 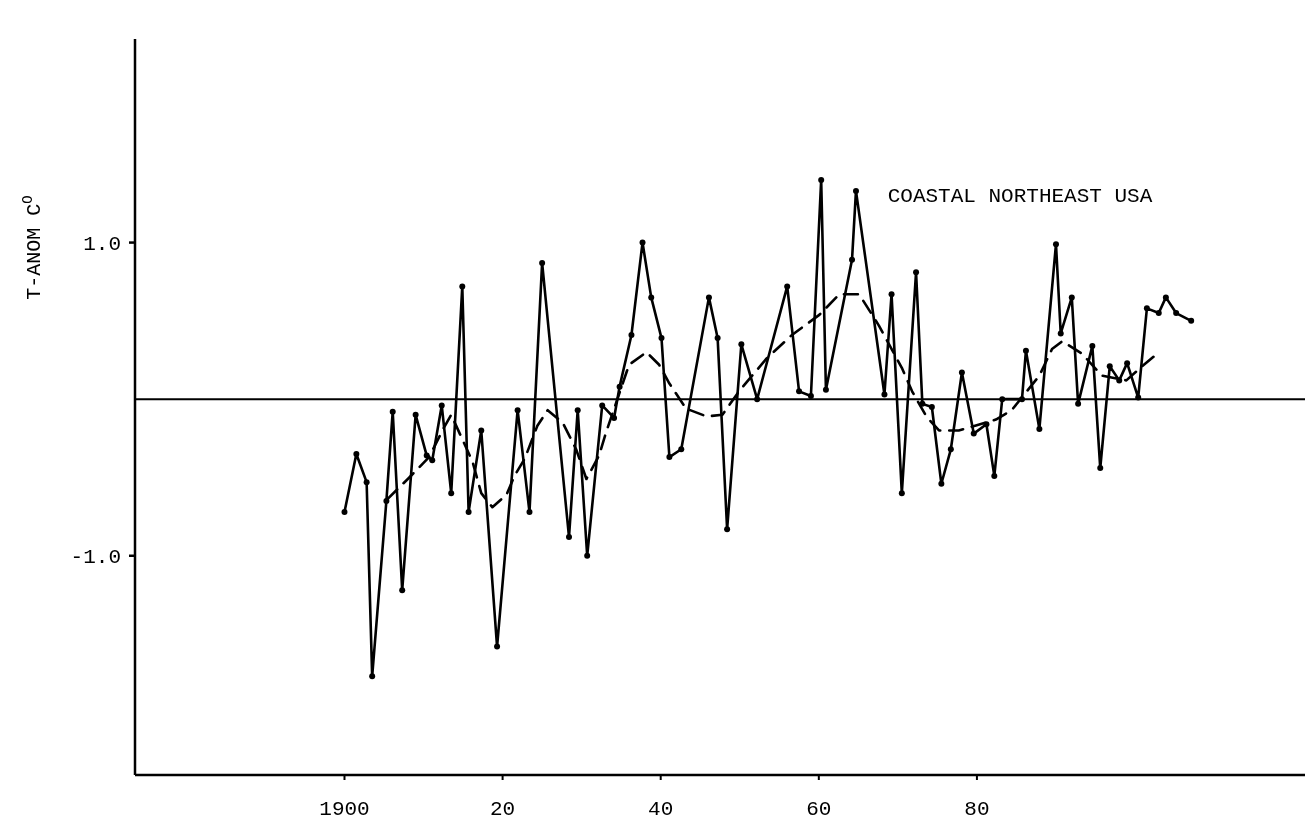 I want to click on x-tick-label: 1900, so click(x=344, y=809).